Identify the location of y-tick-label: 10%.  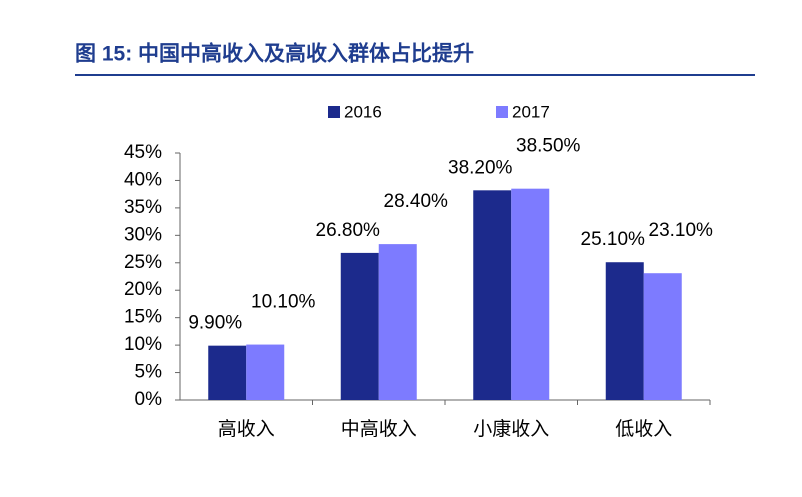
(143, 344).